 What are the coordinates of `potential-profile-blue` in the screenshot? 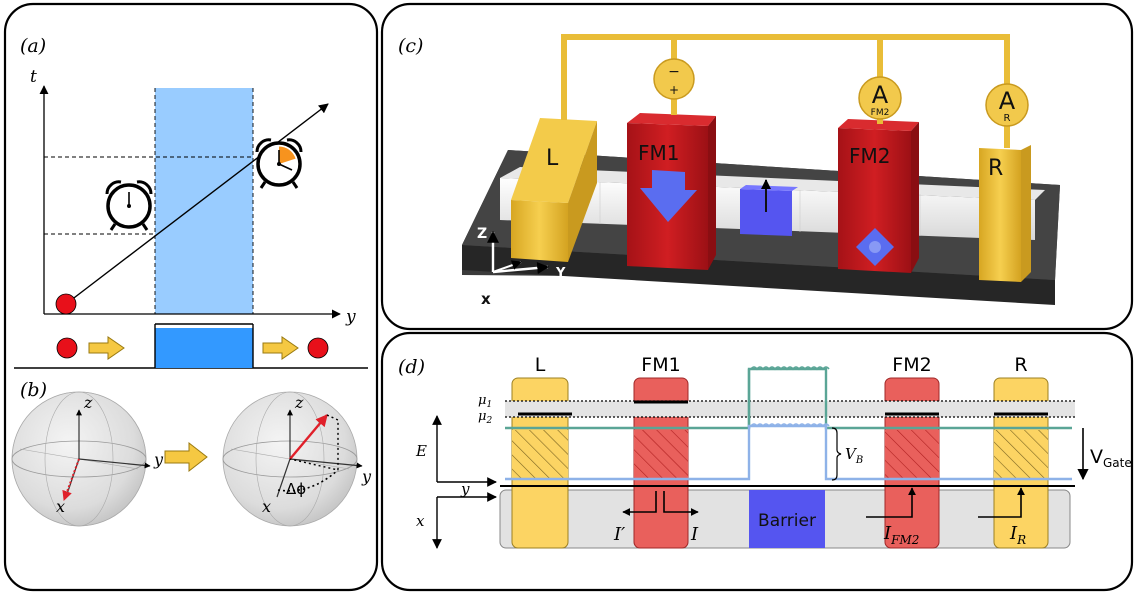 It's located at (788, 452).